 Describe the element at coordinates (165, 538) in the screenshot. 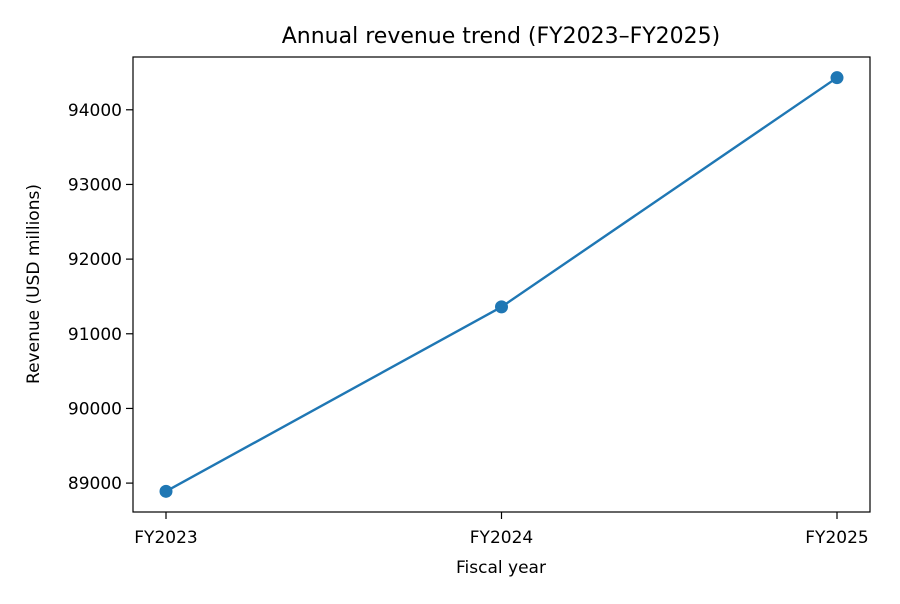

I see `x-tick-label: FY2023` at that location.